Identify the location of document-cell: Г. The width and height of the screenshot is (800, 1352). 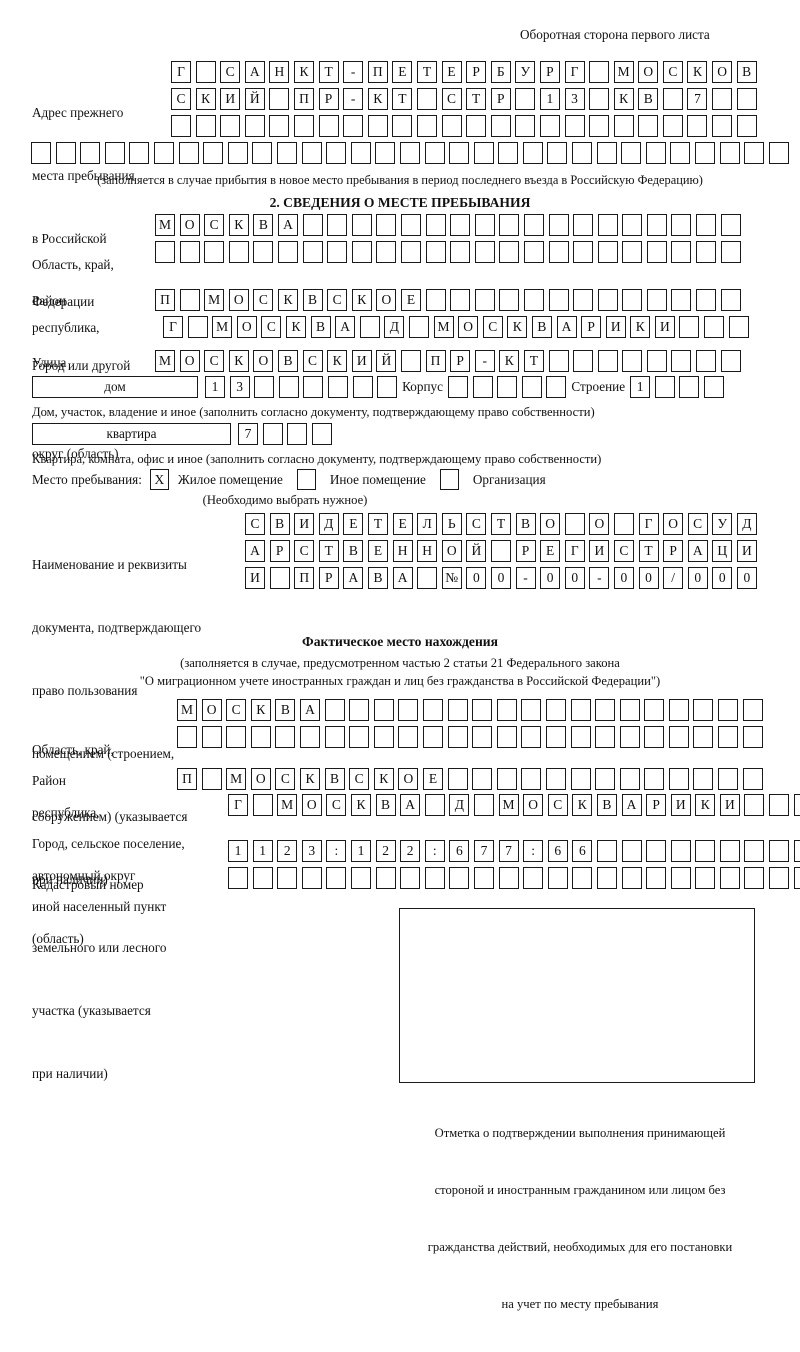
(574, 551).